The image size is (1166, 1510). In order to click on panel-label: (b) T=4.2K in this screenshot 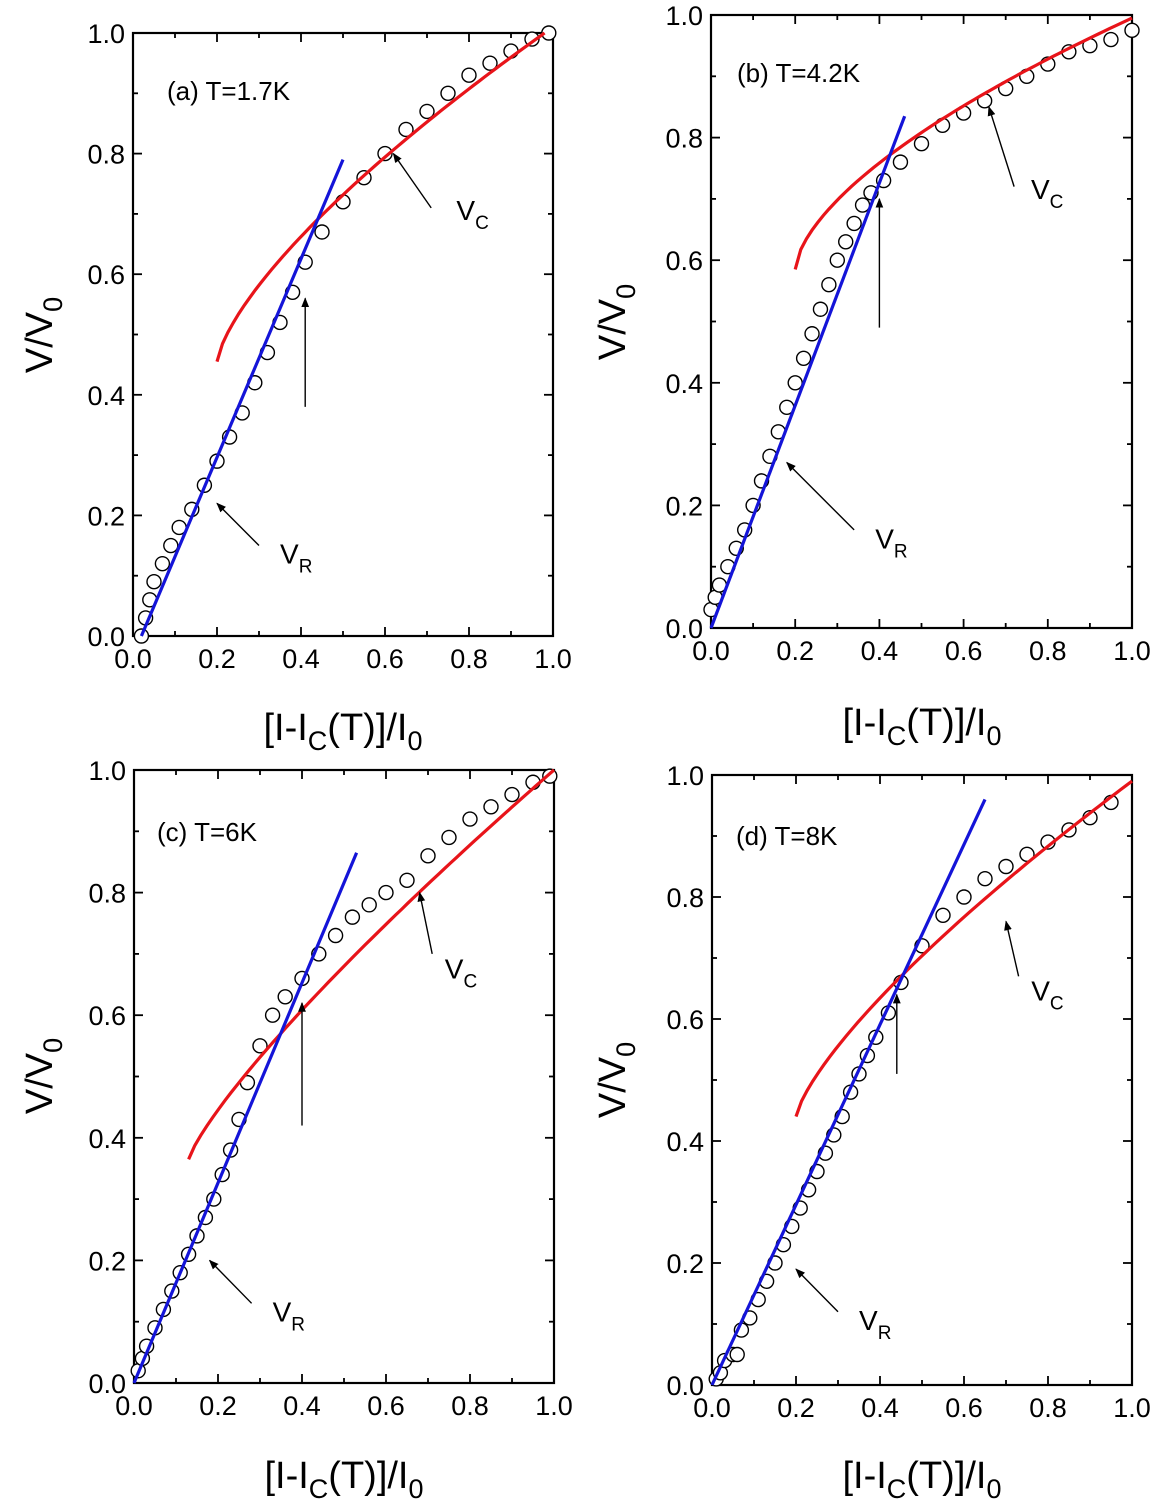, I will do `click(799, 73)`.